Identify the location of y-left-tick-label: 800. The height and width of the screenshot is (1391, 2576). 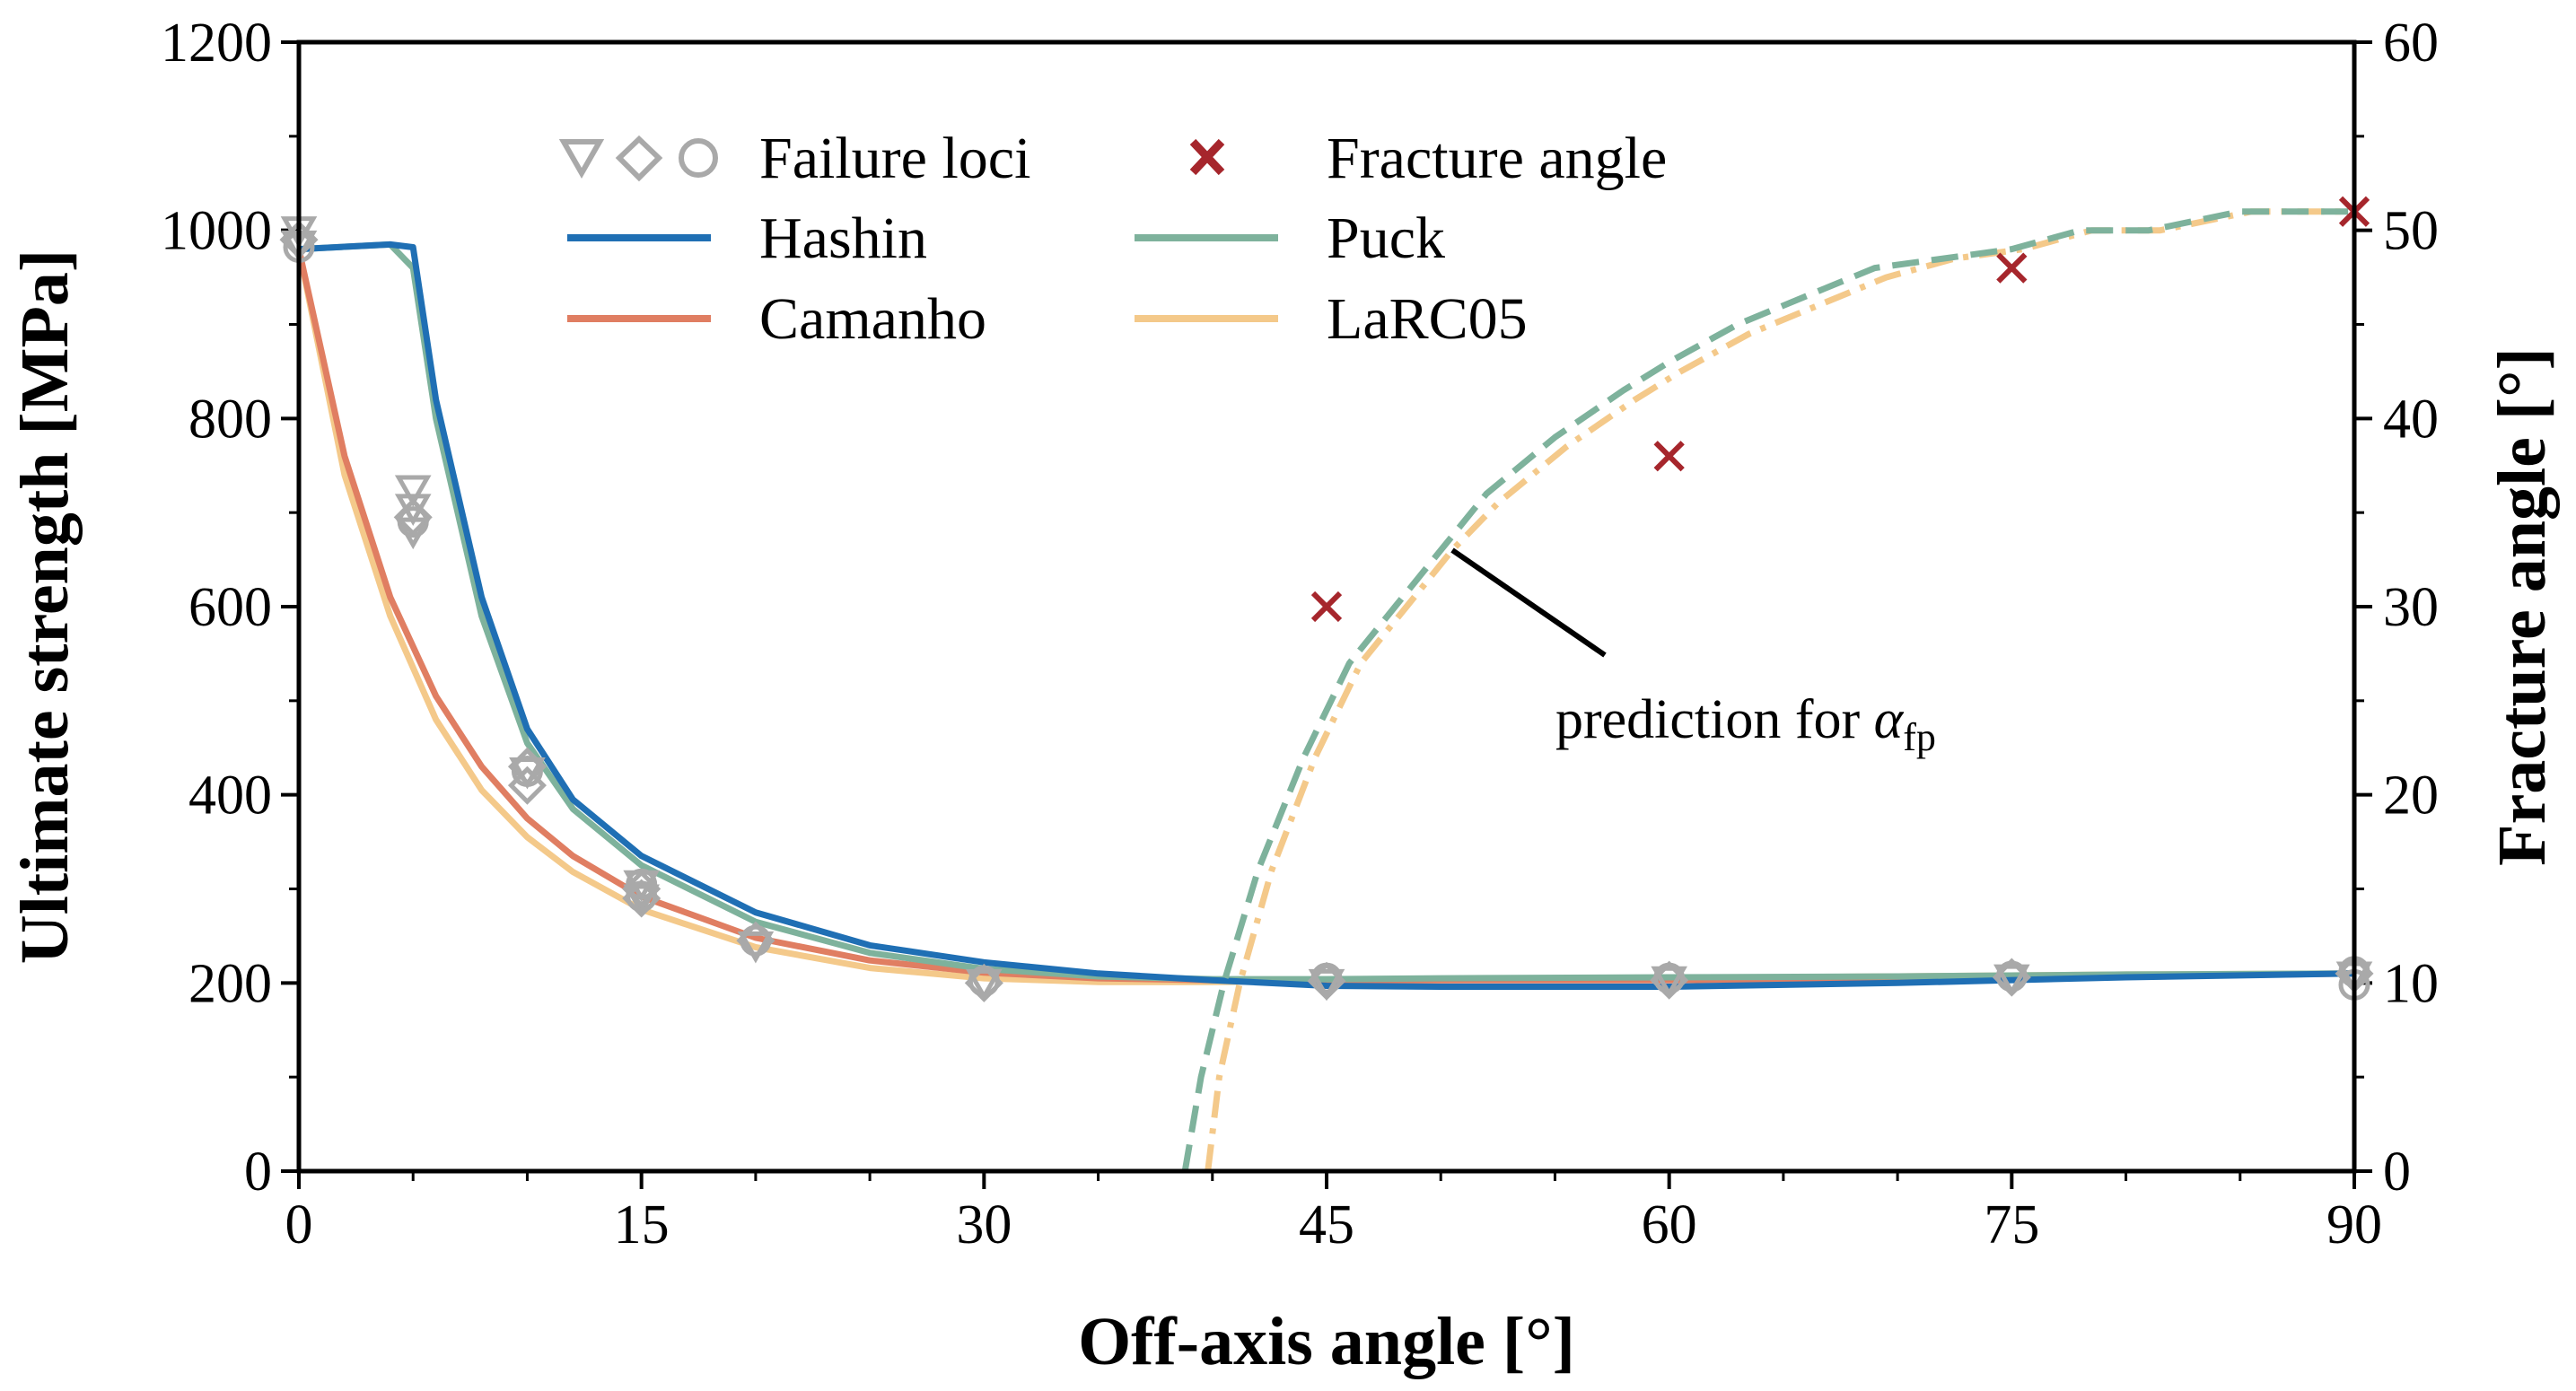
(230, 419).